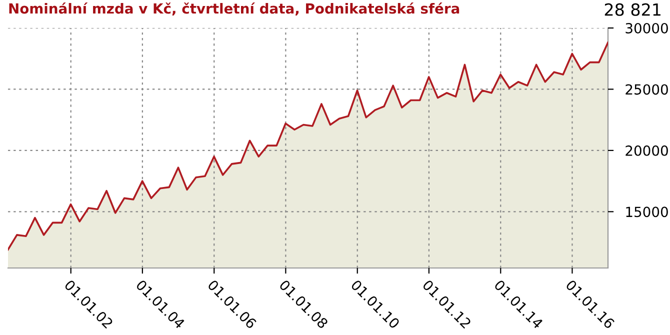 This screenshot has width=670, height=335. What do you see at coordinates (234, 9) in the screenshot?
I see `chart-title: Nominální mzda v Kč, čtvrtletní data, Podnikatelská sféra` at bounding box center [234, 9].